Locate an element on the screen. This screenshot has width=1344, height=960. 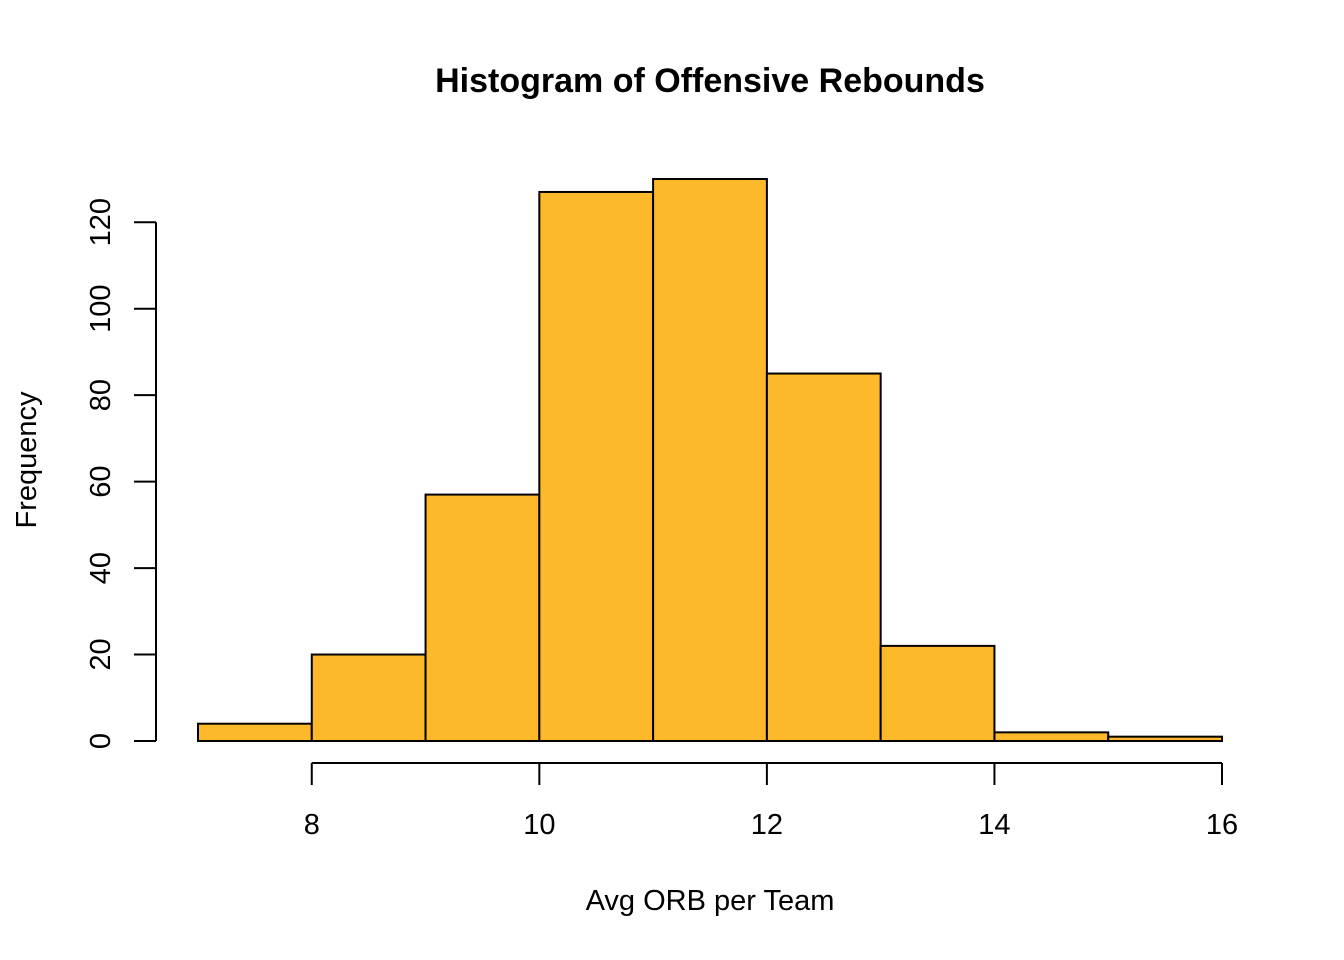
x-tick-label: 12 is located at coordinates (767, 825).